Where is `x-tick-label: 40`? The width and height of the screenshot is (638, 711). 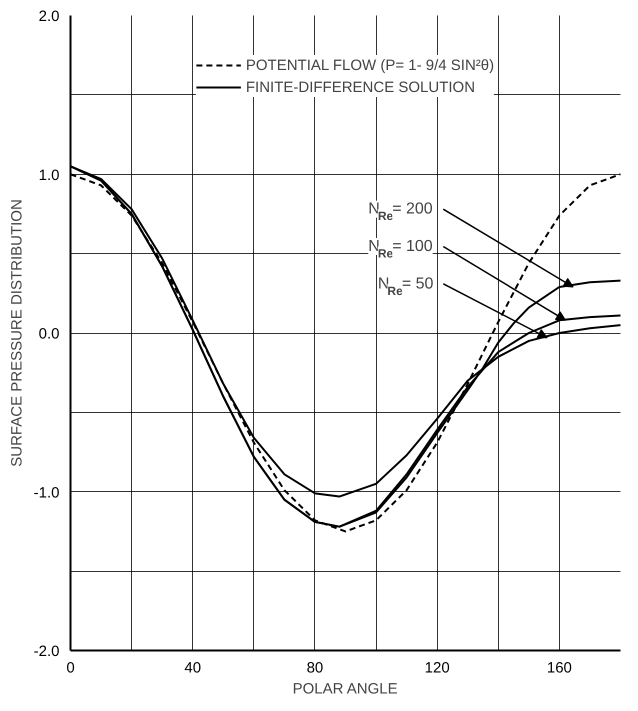 x-tick-label: 40 is located at coordinates (193, 668).